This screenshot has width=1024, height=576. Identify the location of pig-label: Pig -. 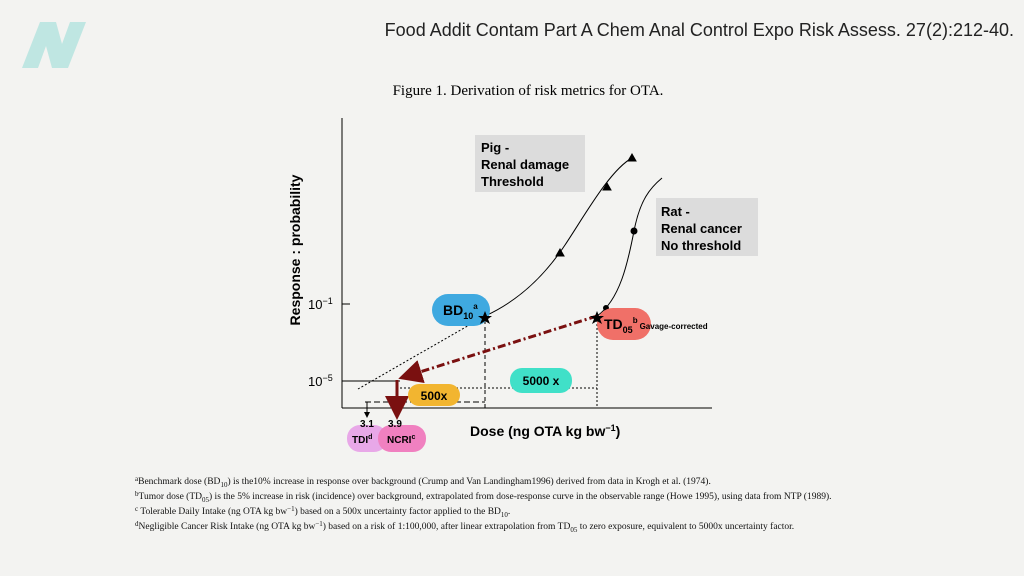
(495, 147).